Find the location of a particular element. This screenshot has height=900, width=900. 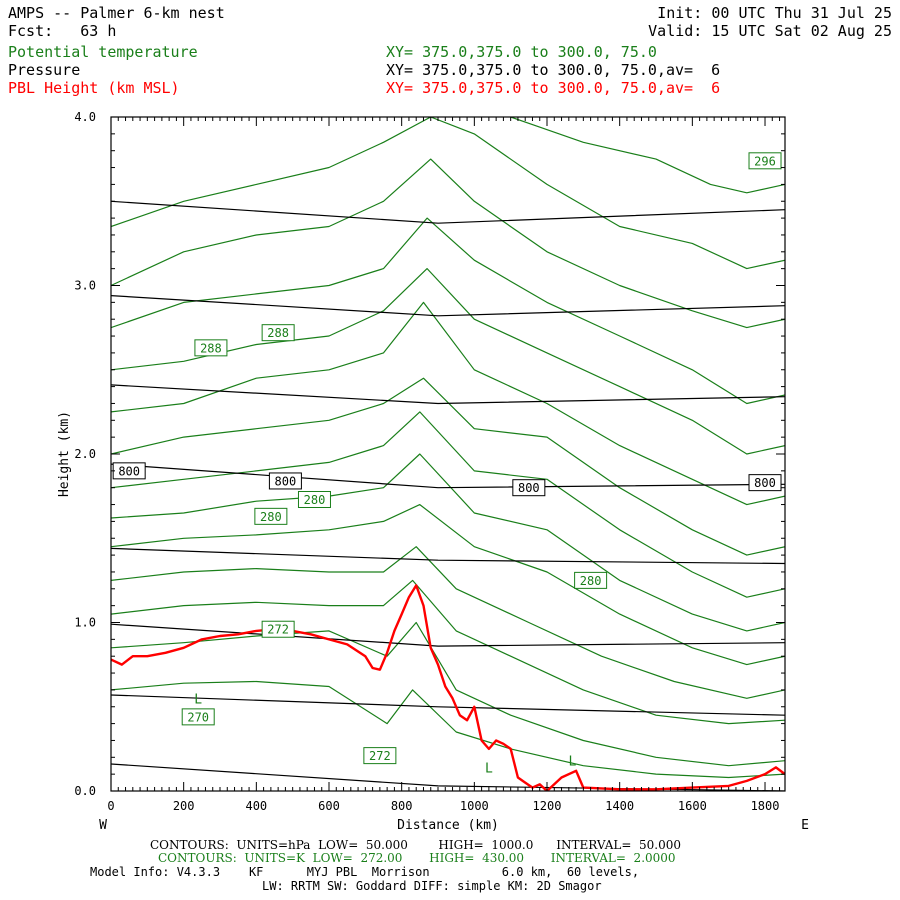

theta-label-4: 280 is located at coordinates (271, 517).